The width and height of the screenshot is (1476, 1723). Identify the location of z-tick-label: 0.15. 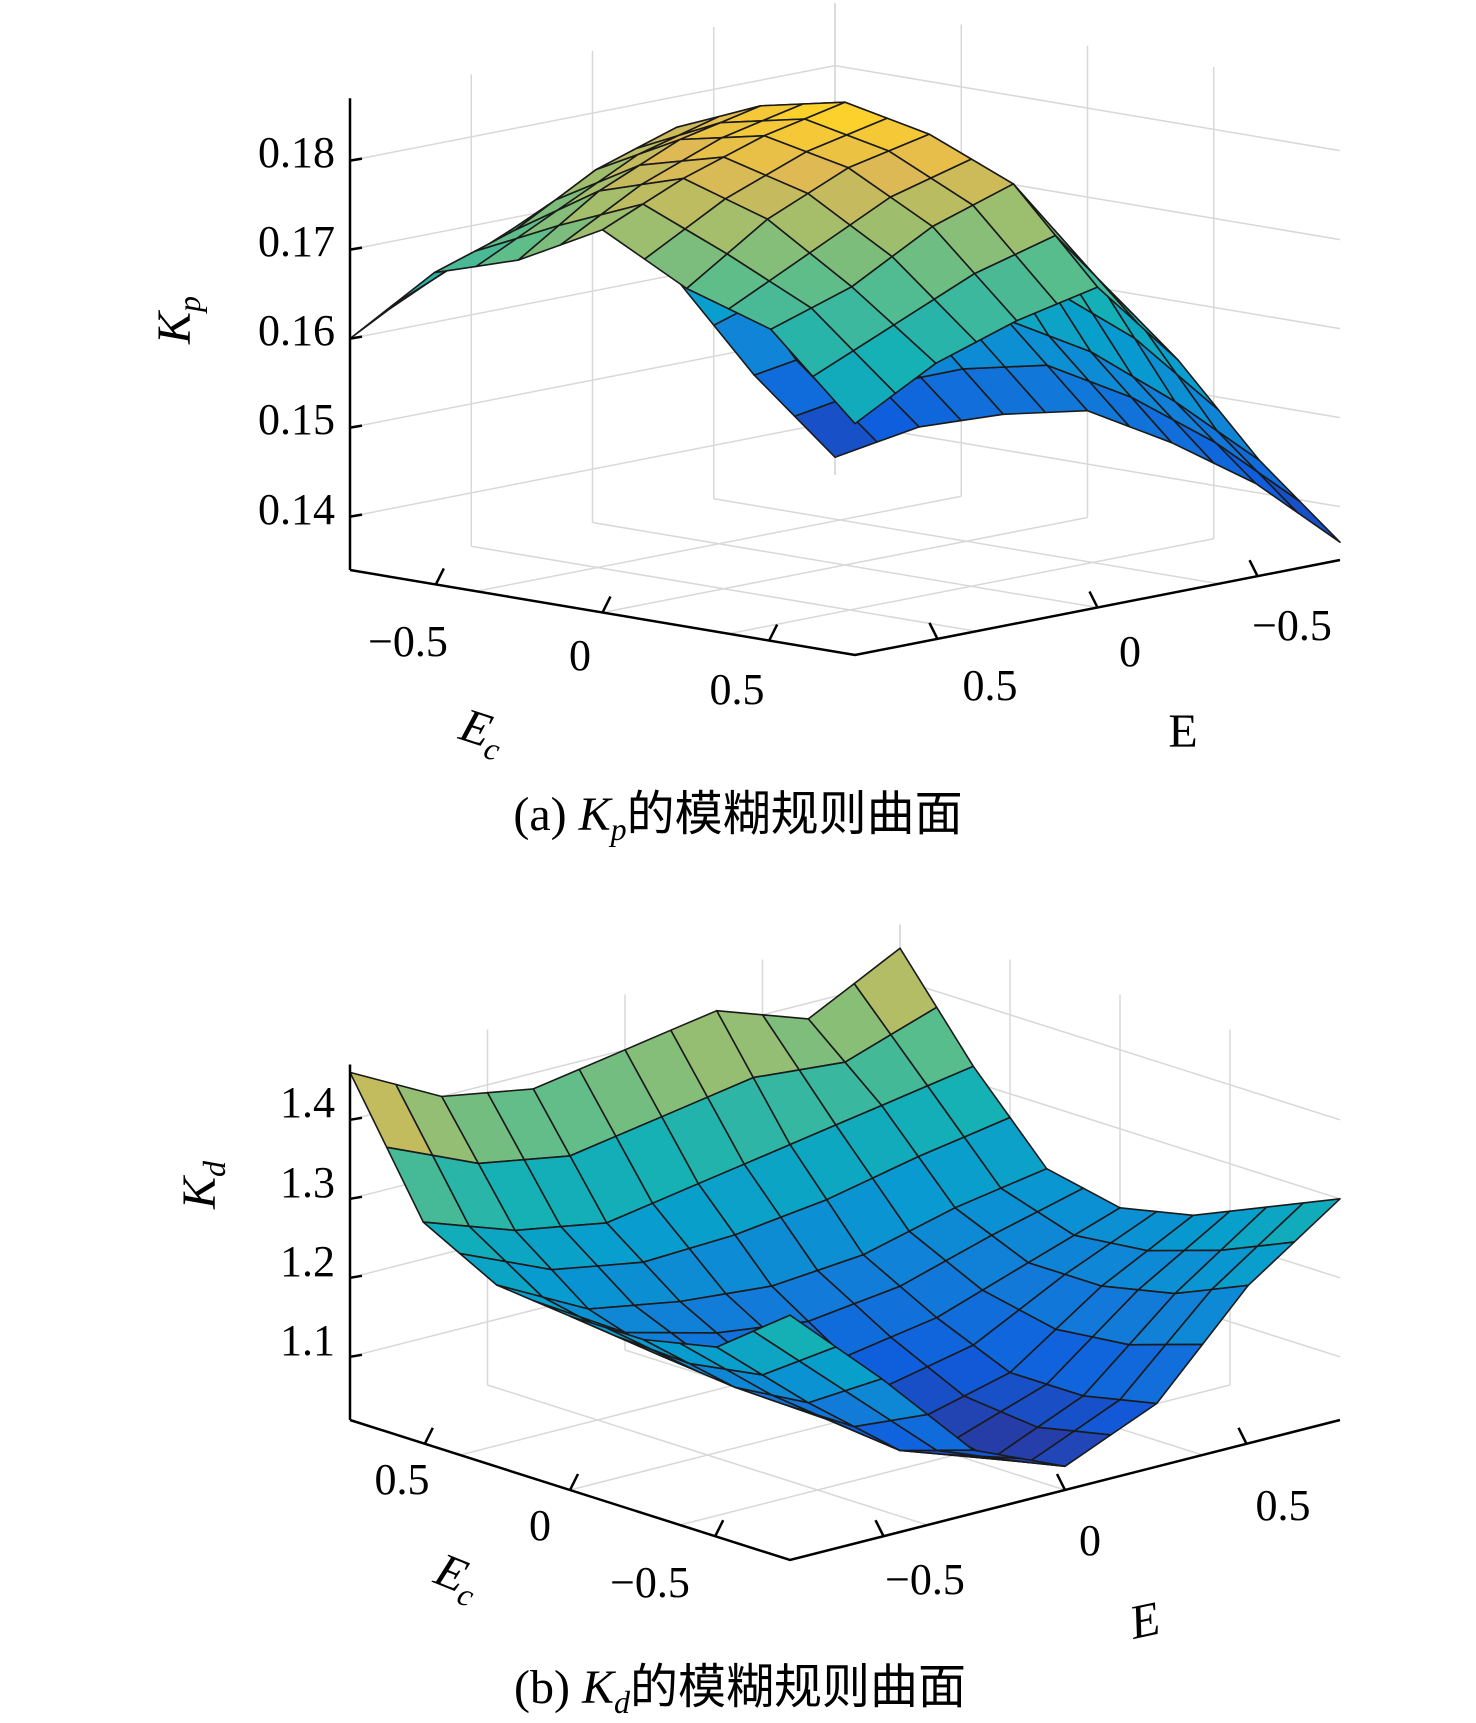
(296, 419).